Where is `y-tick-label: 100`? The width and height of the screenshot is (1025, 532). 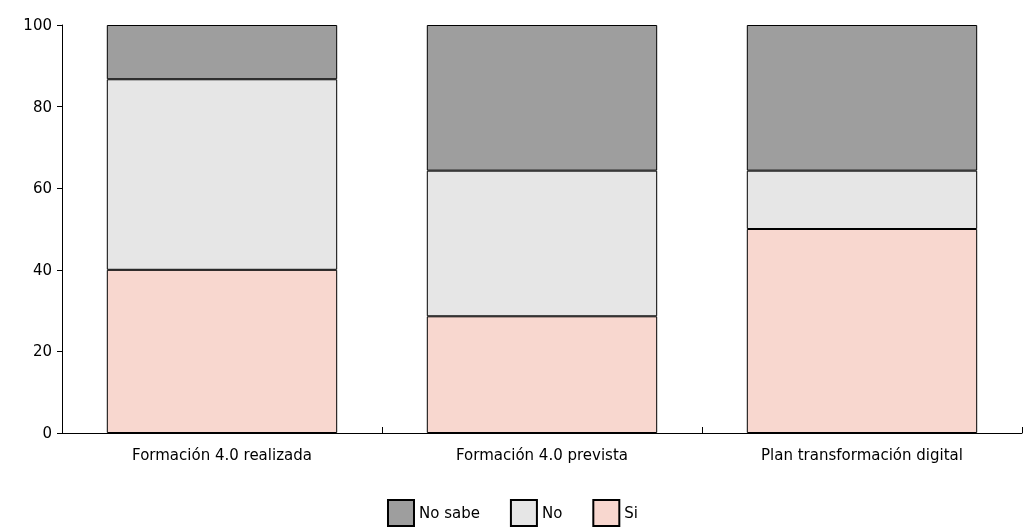
y-tick-label: 100 is located at coordinates (37, 25).